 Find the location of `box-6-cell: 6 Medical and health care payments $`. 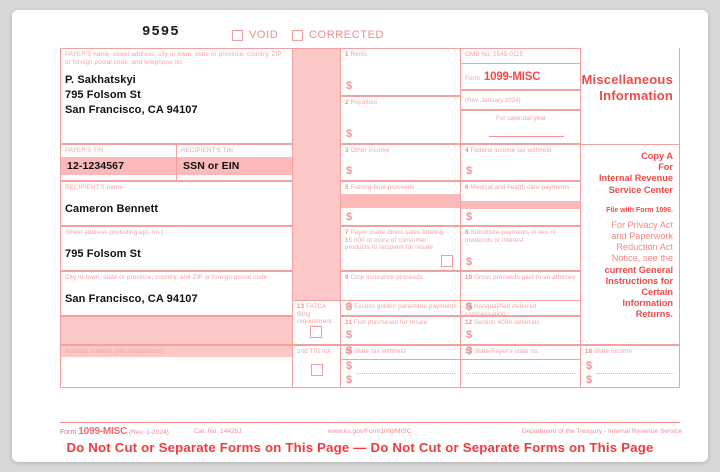

box-6-cell: 6 Medical and health care payments $ is located at coordinates (520, 203).